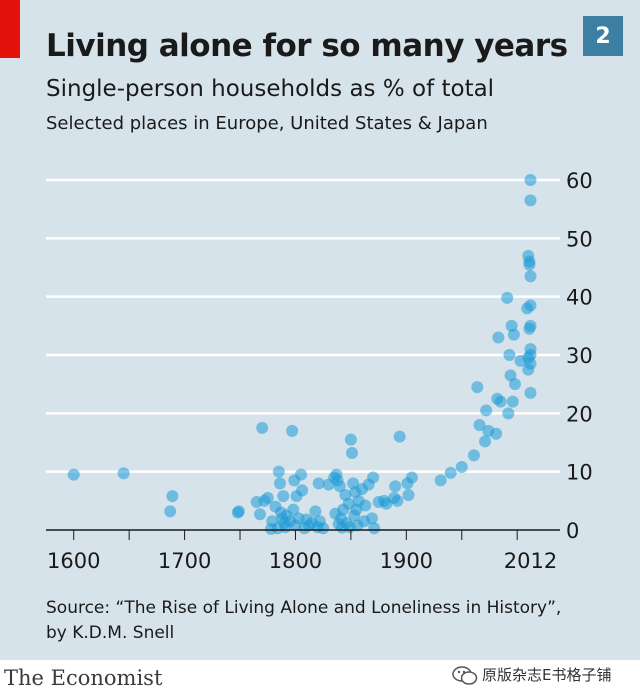 This screenshot has width=640, height=697. I want to click on x-axis: 1600 1700 1800 1900 2012, so click(303, 551).